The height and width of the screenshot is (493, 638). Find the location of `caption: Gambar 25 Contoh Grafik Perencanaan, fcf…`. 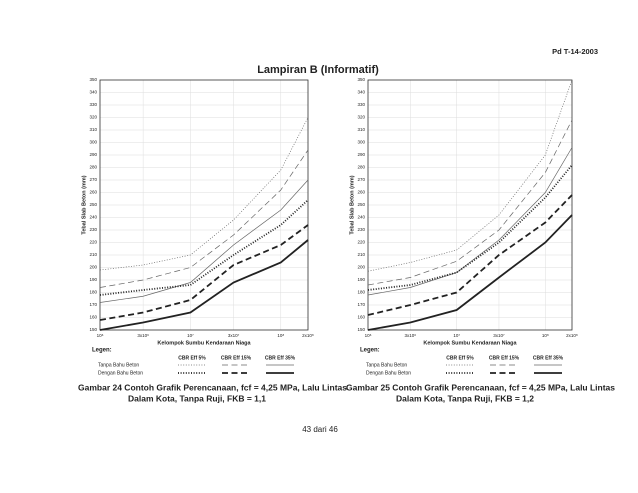

caption: Gambar 25 Contoh Grafik Perencanaan, fcf… is located at coordinates (480, 387).